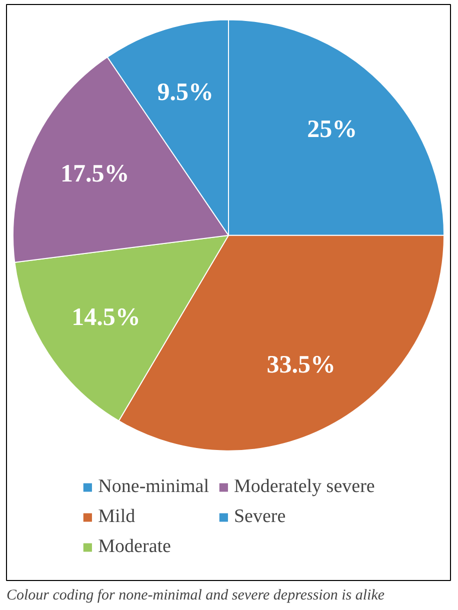 This screenshot has width=458, height=610. I want to click on data-label: 33.5%, so click(301, 365).